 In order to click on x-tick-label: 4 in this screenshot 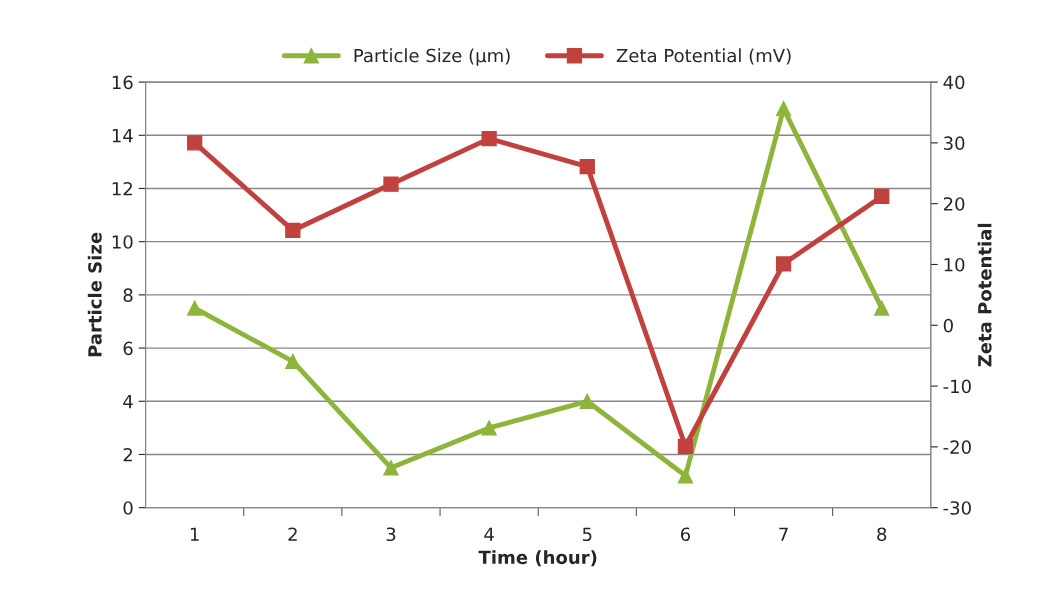, I will do `click(489, 534)`.